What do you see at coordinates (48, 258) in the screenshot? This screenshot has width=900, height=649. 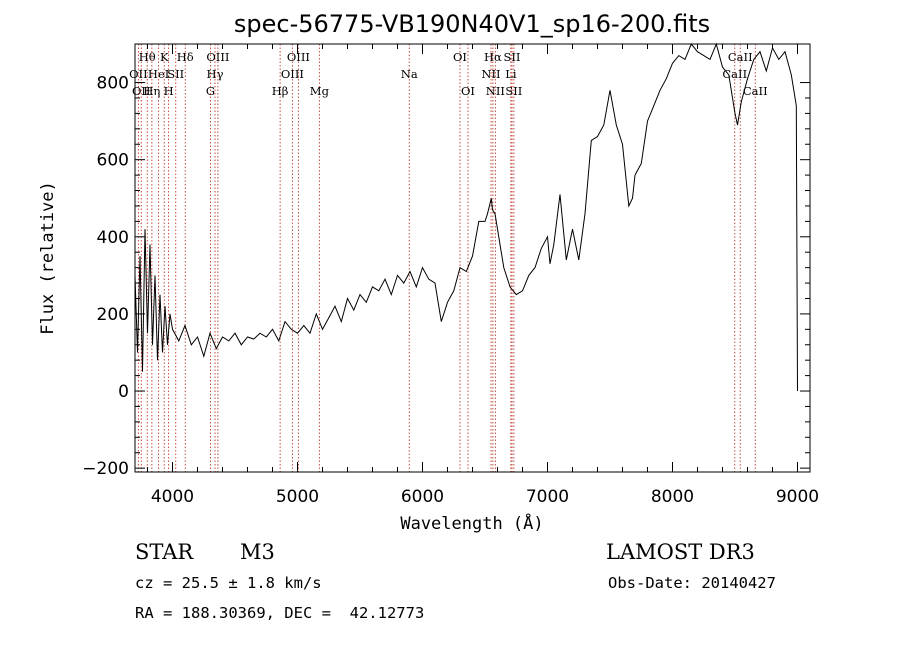 I see `y-axis-label: Flux (relative)` at bounding box center [48, 258].